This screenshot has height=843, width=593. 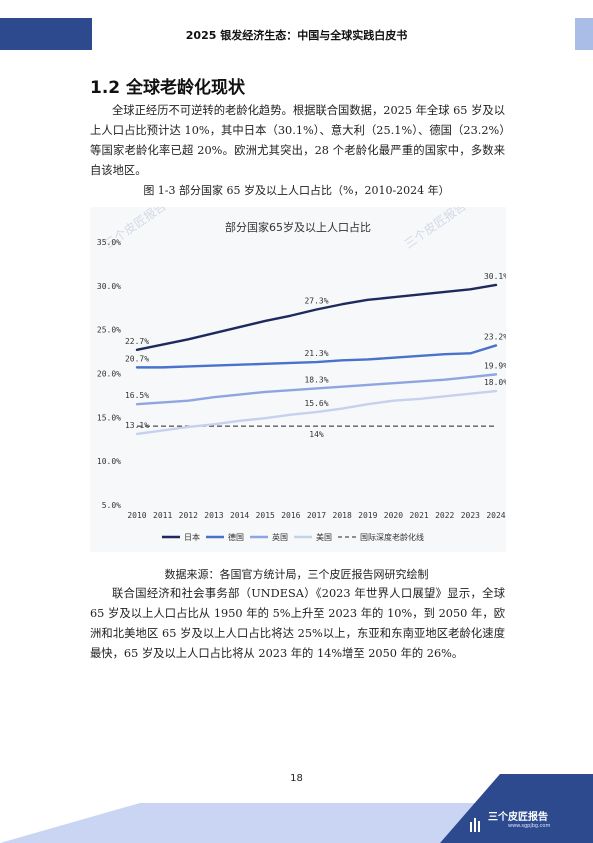 What do you see at coordinates (316, 434) in the screenshot?
I see `reference-line-label: 14%` at bounding box center [316, 434].